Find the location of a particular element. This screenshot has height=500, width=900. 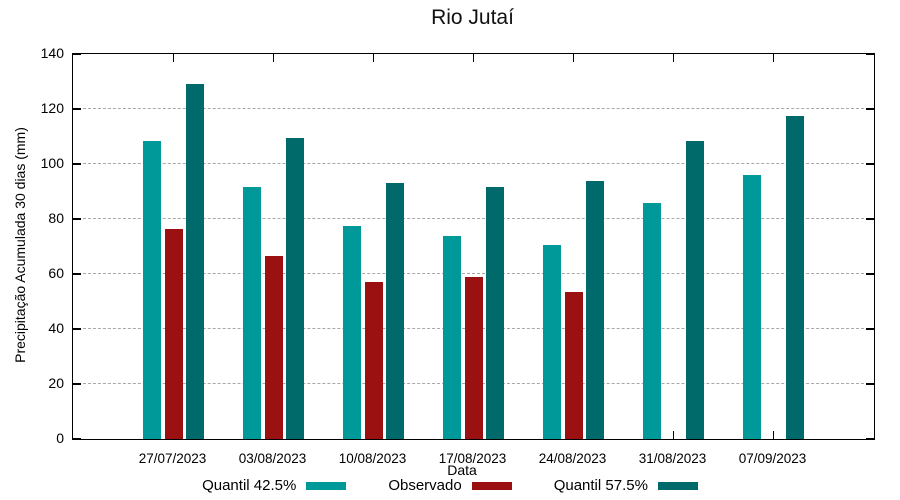

x-tick-label: 27/07/2023 is located at coordinates (172, 458).